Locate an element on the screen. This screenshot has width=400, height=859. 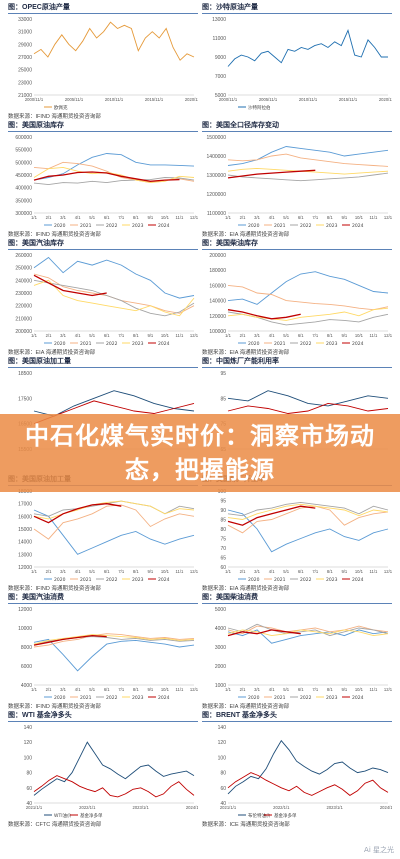
y-tick-label: 160000 is located at coordinates (217, 286).